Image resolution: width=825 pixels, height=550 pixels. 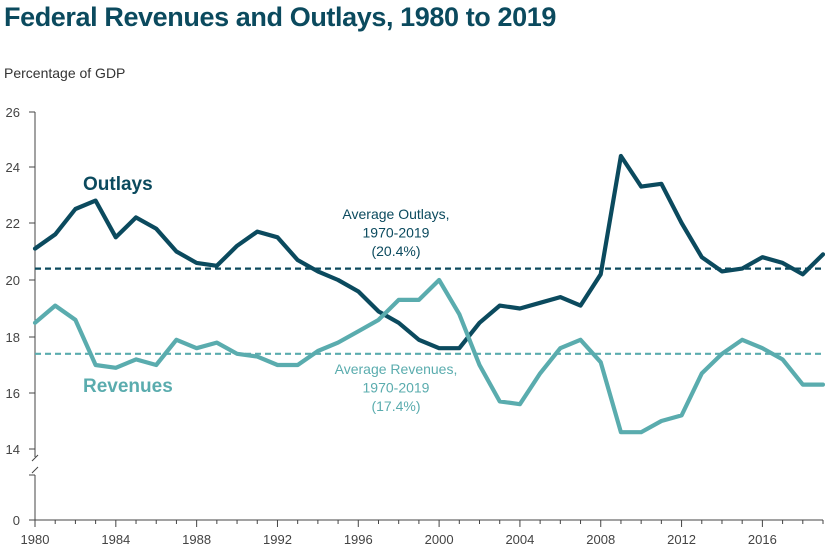 What do you see at coordinates (13, 449) in the screenshot?
I see `y-tick-label: 14` at bounding box center [13, 449].